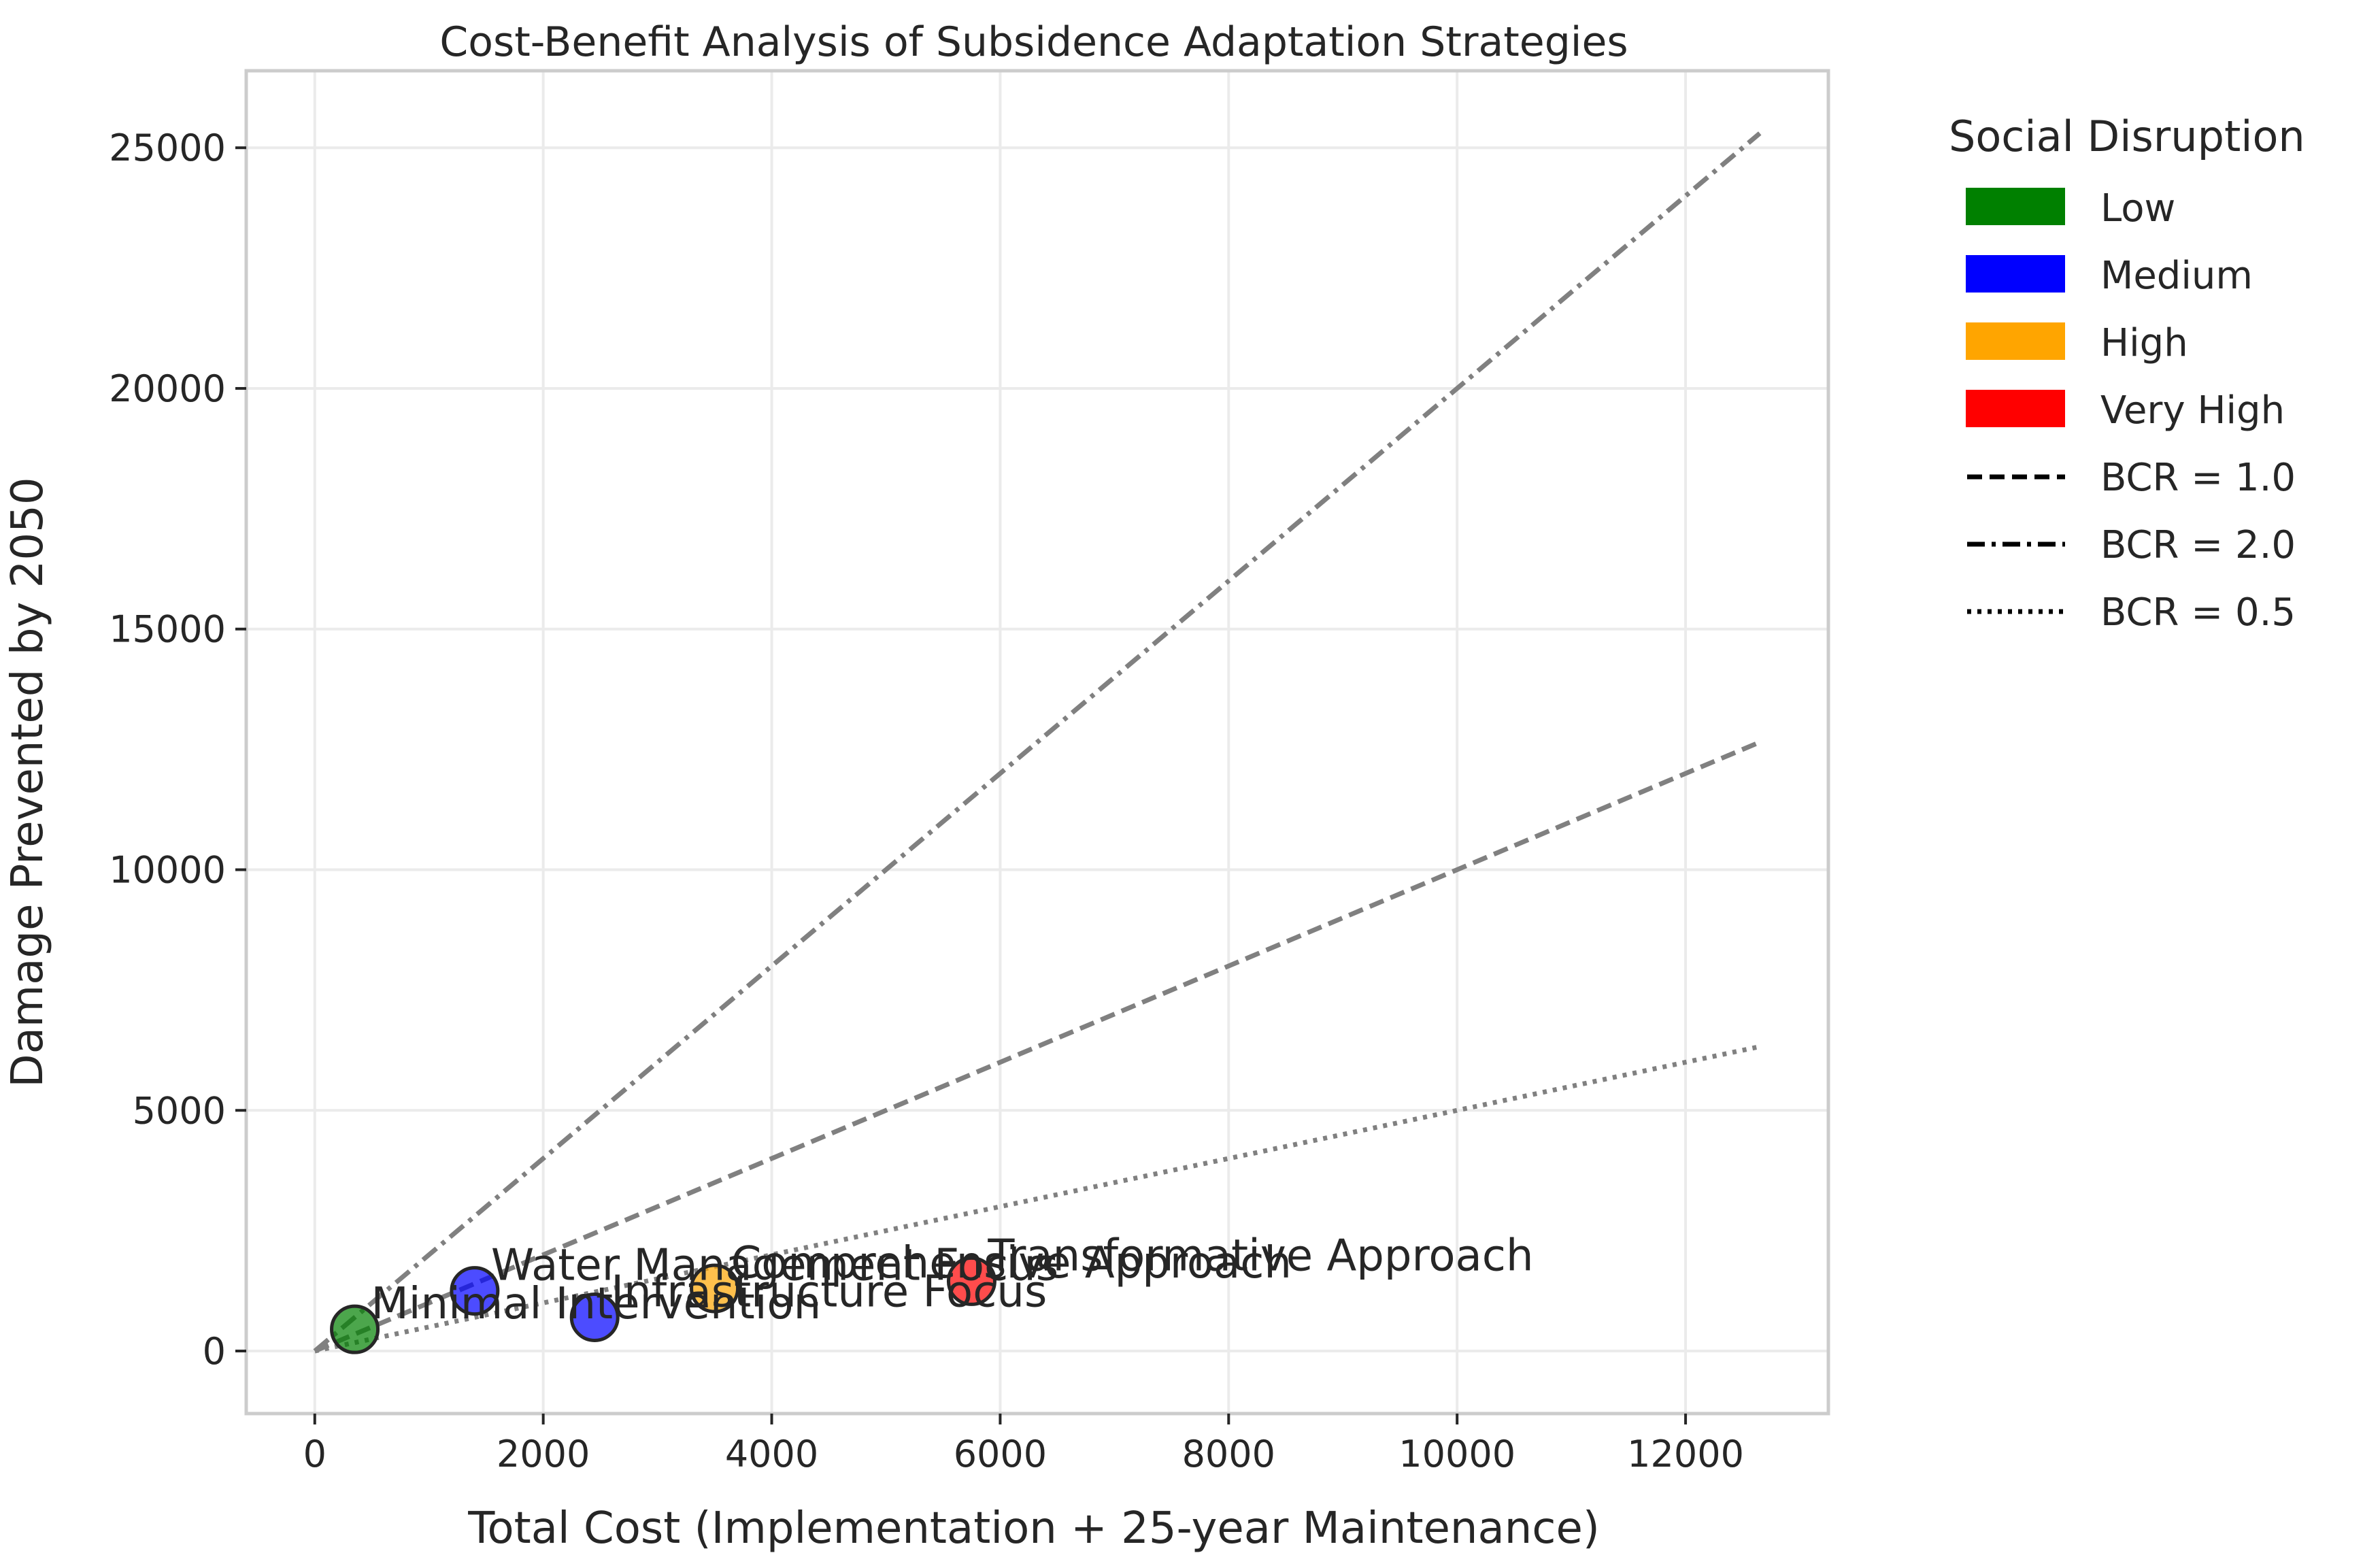 The image size is (2363, 1568). I want to click on y-tick-label: 0, so click(215, 1351).